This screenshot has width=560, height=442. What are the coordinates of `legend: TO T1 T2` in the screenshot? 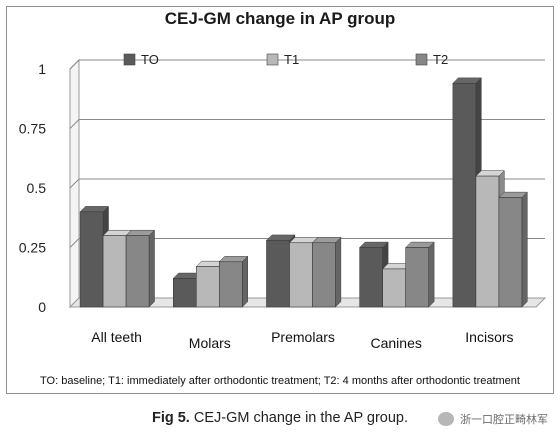 It's located at (285, 59).